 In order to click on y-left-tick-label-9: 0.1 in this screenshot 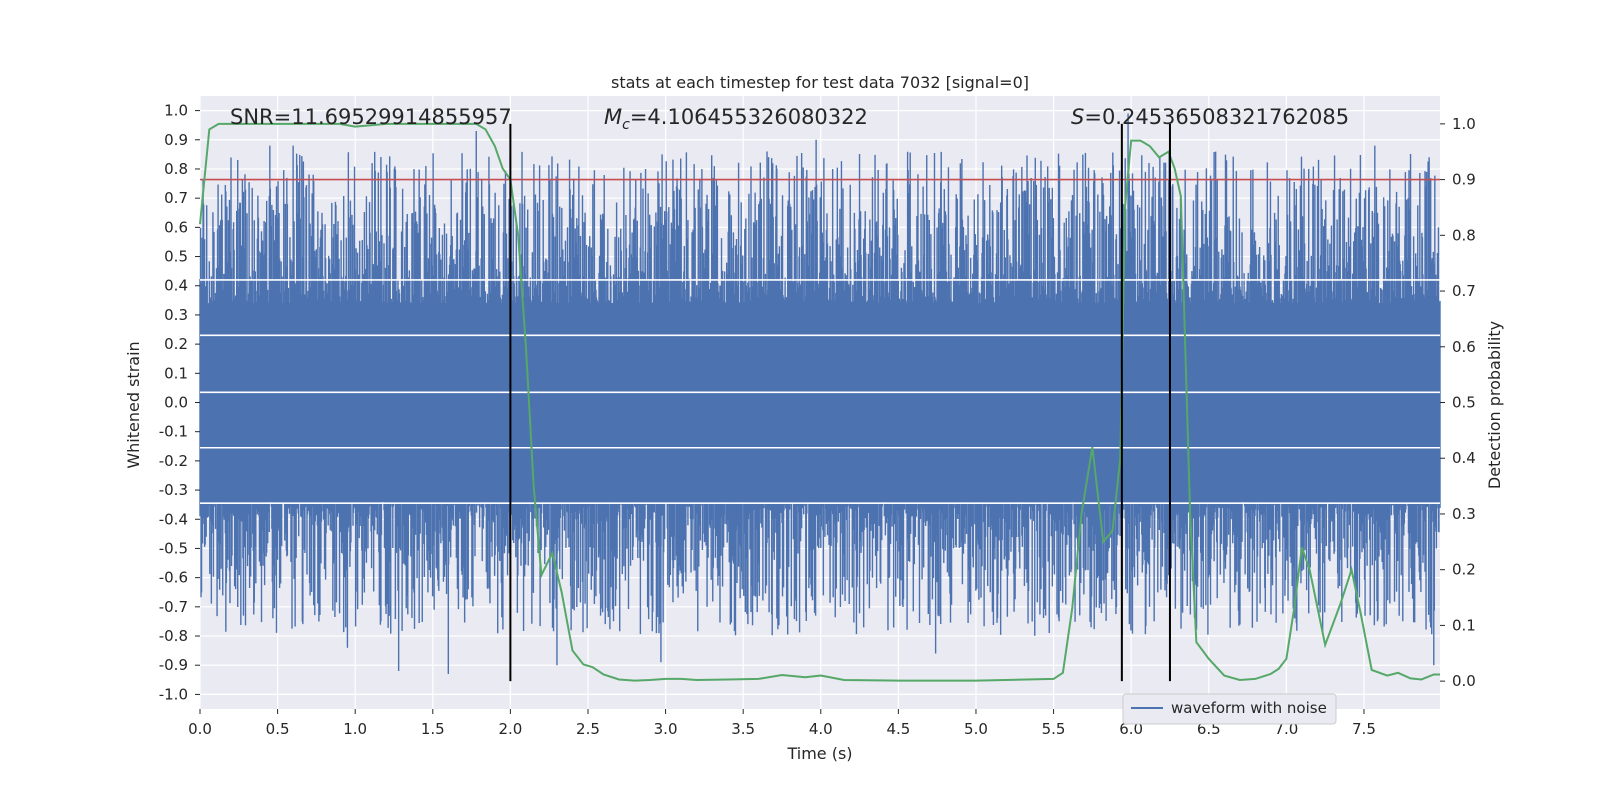, I will do `click(176, 373)`.